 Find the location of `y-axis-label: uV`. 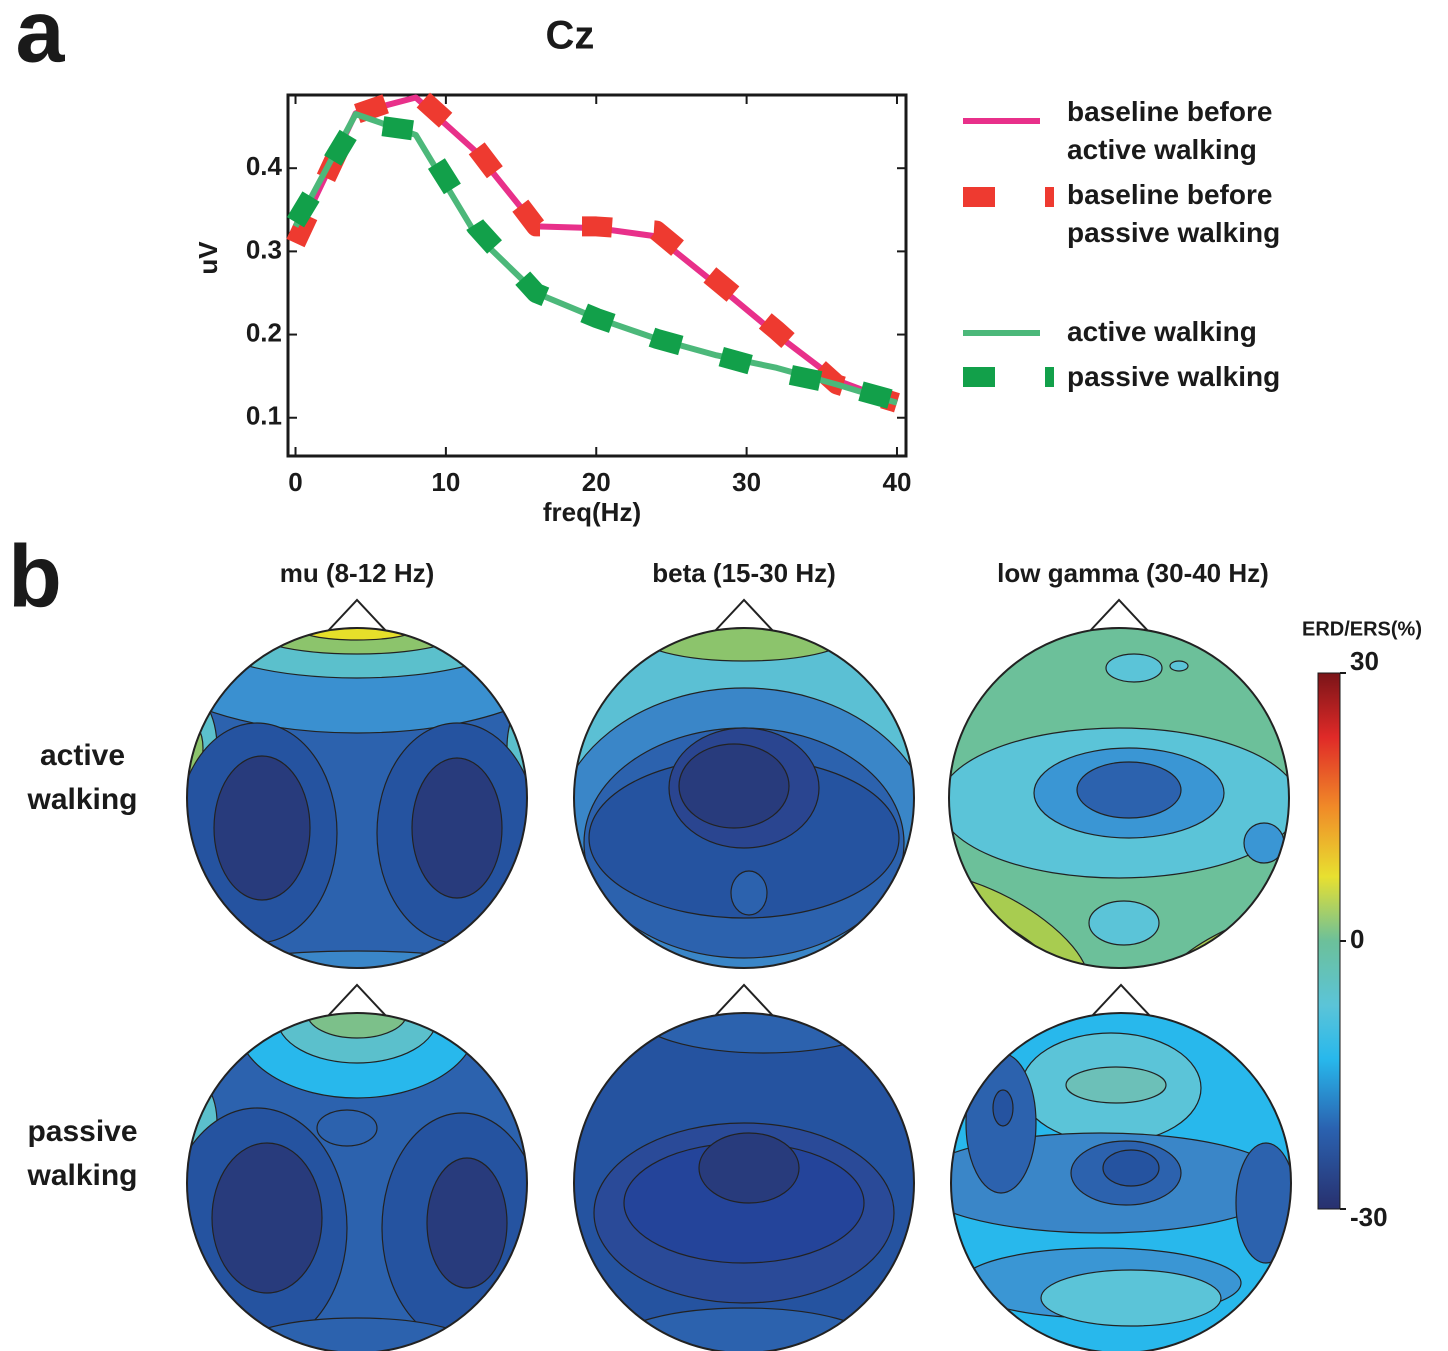

y-axis-label: uV is located at coordinates (208, 258).